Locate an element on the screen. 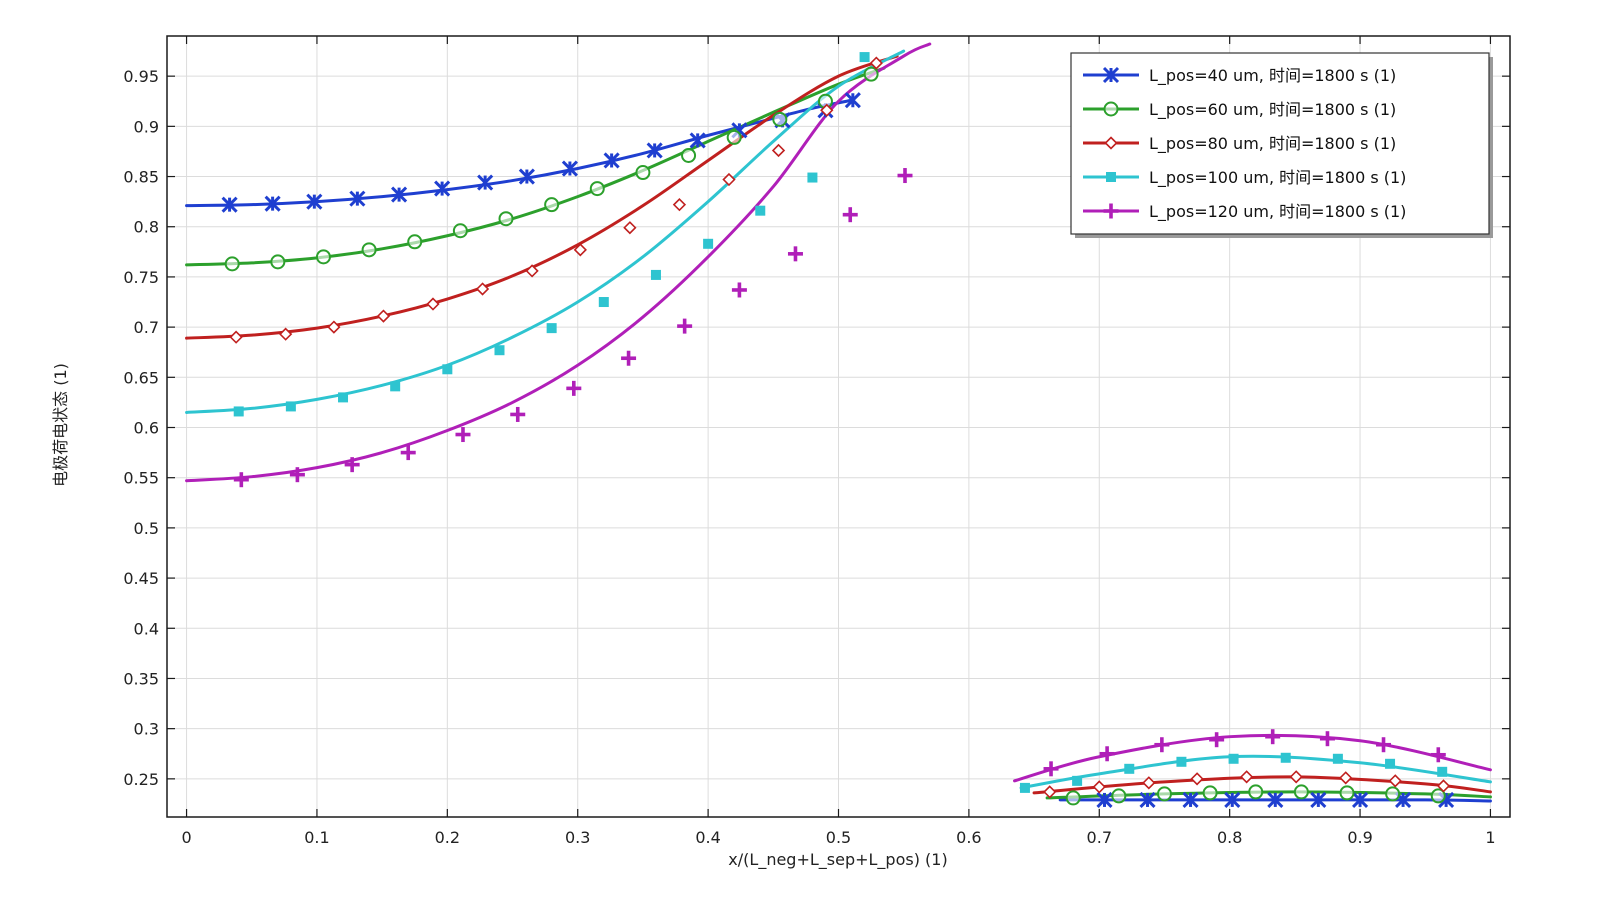 The height and width of the screenshot is (900, 1600). x-tick-label: 0.8 is located at coordinates (1229, 837).